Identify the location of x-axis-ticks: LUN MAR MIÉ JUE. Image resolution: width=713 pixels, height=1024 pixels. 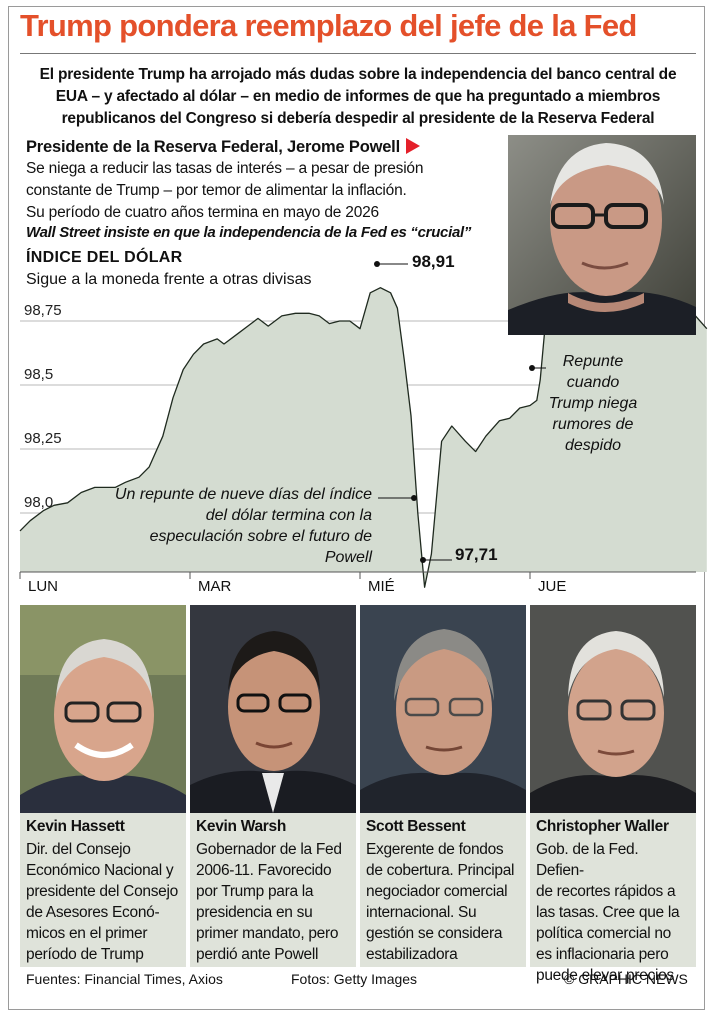
(357, 583).